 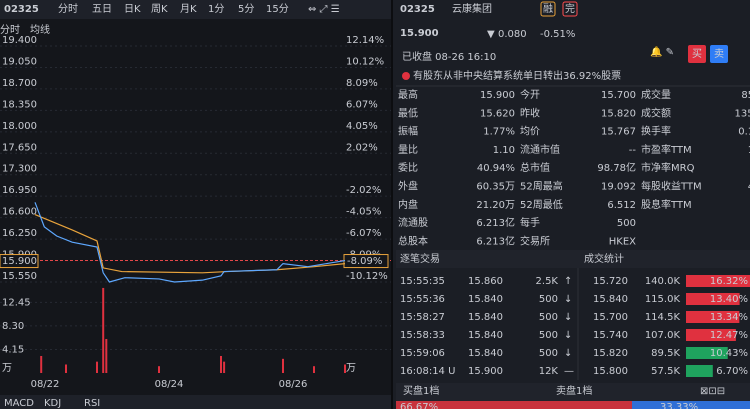 What do you see at coordinates (610, 353) in the screenshot?
I see `summary-price: 15.820` at bounding box center [610, 353].